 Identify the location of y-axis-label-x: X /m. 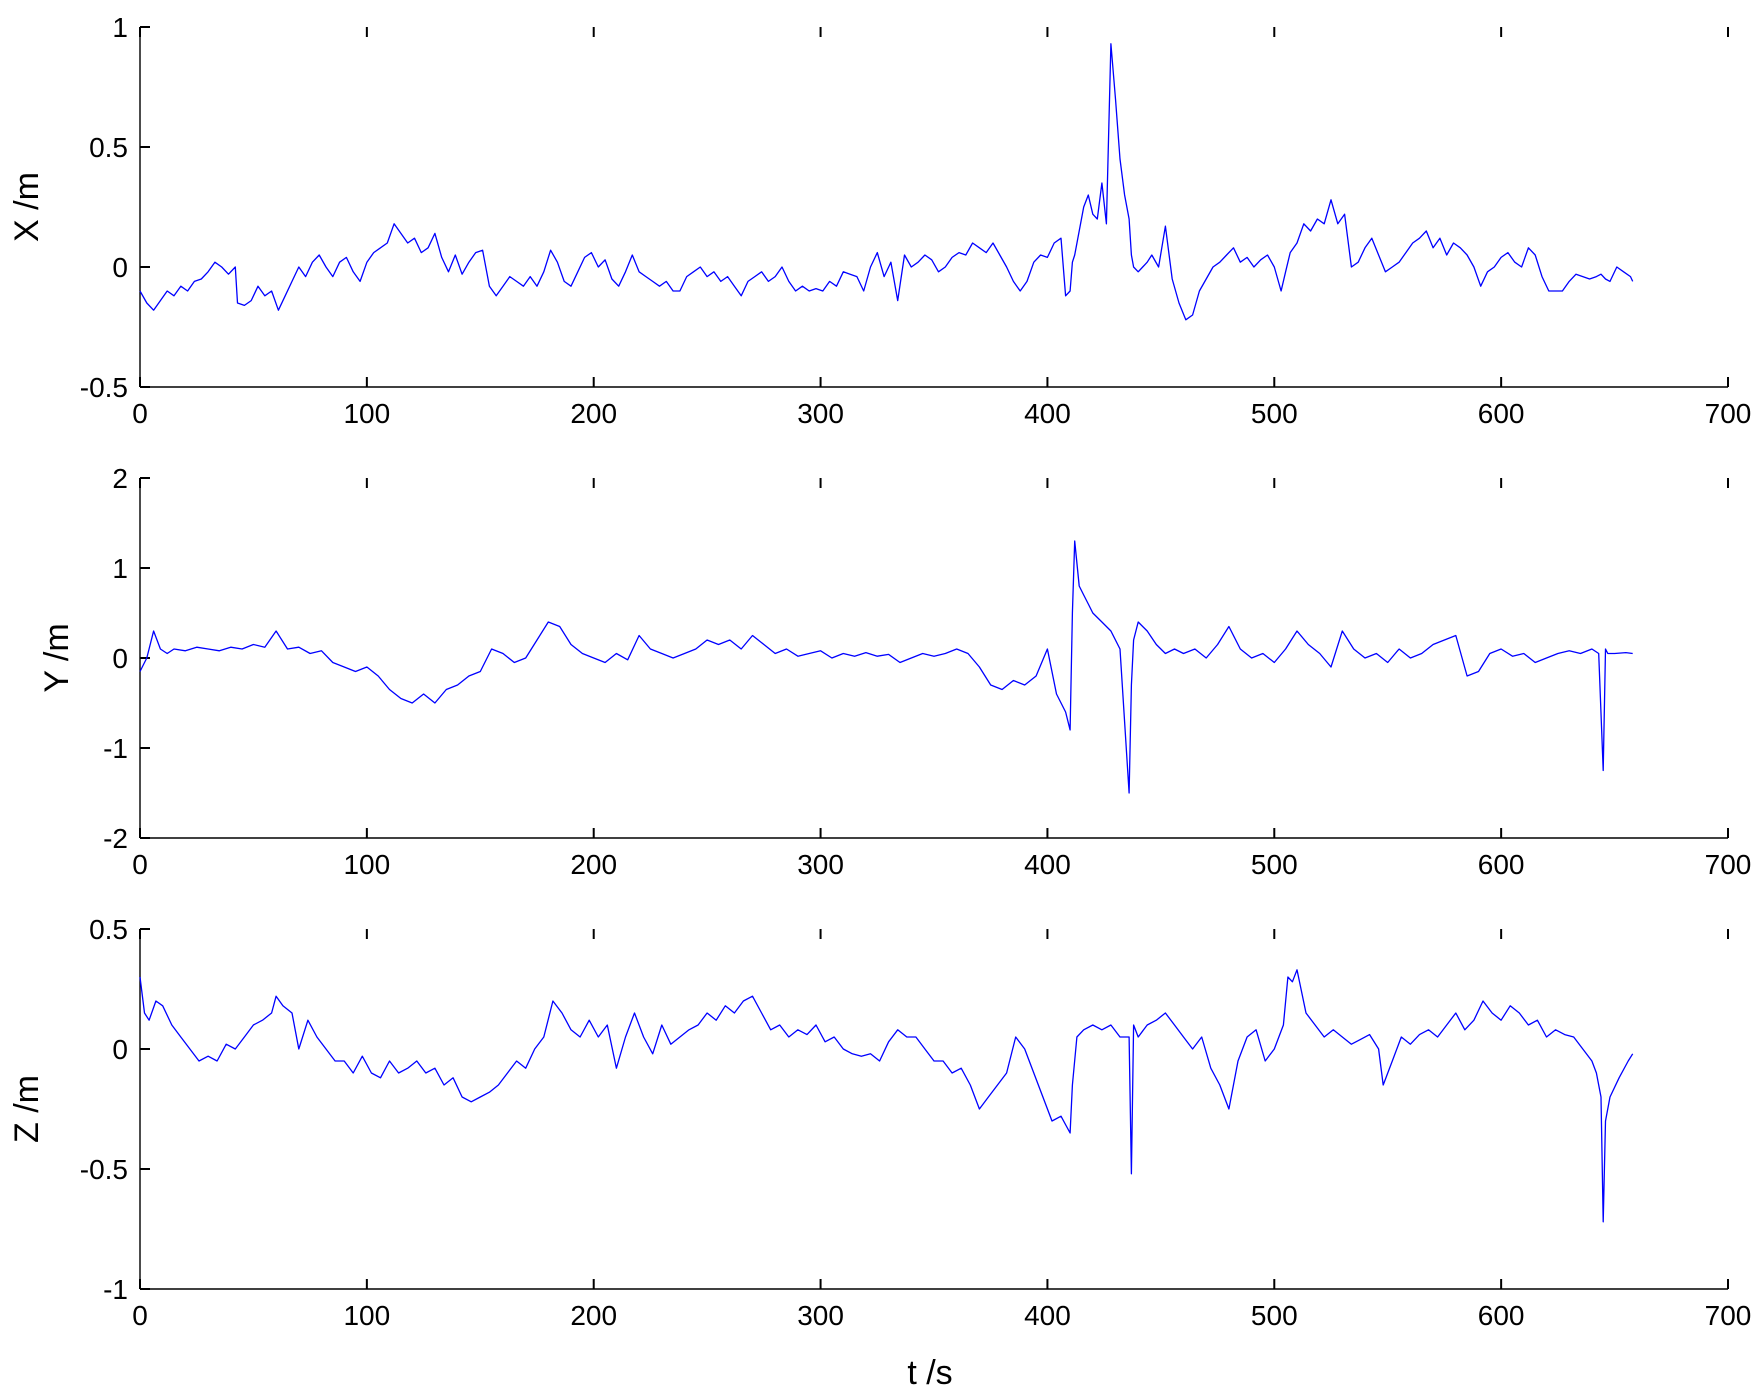
(27, 207).